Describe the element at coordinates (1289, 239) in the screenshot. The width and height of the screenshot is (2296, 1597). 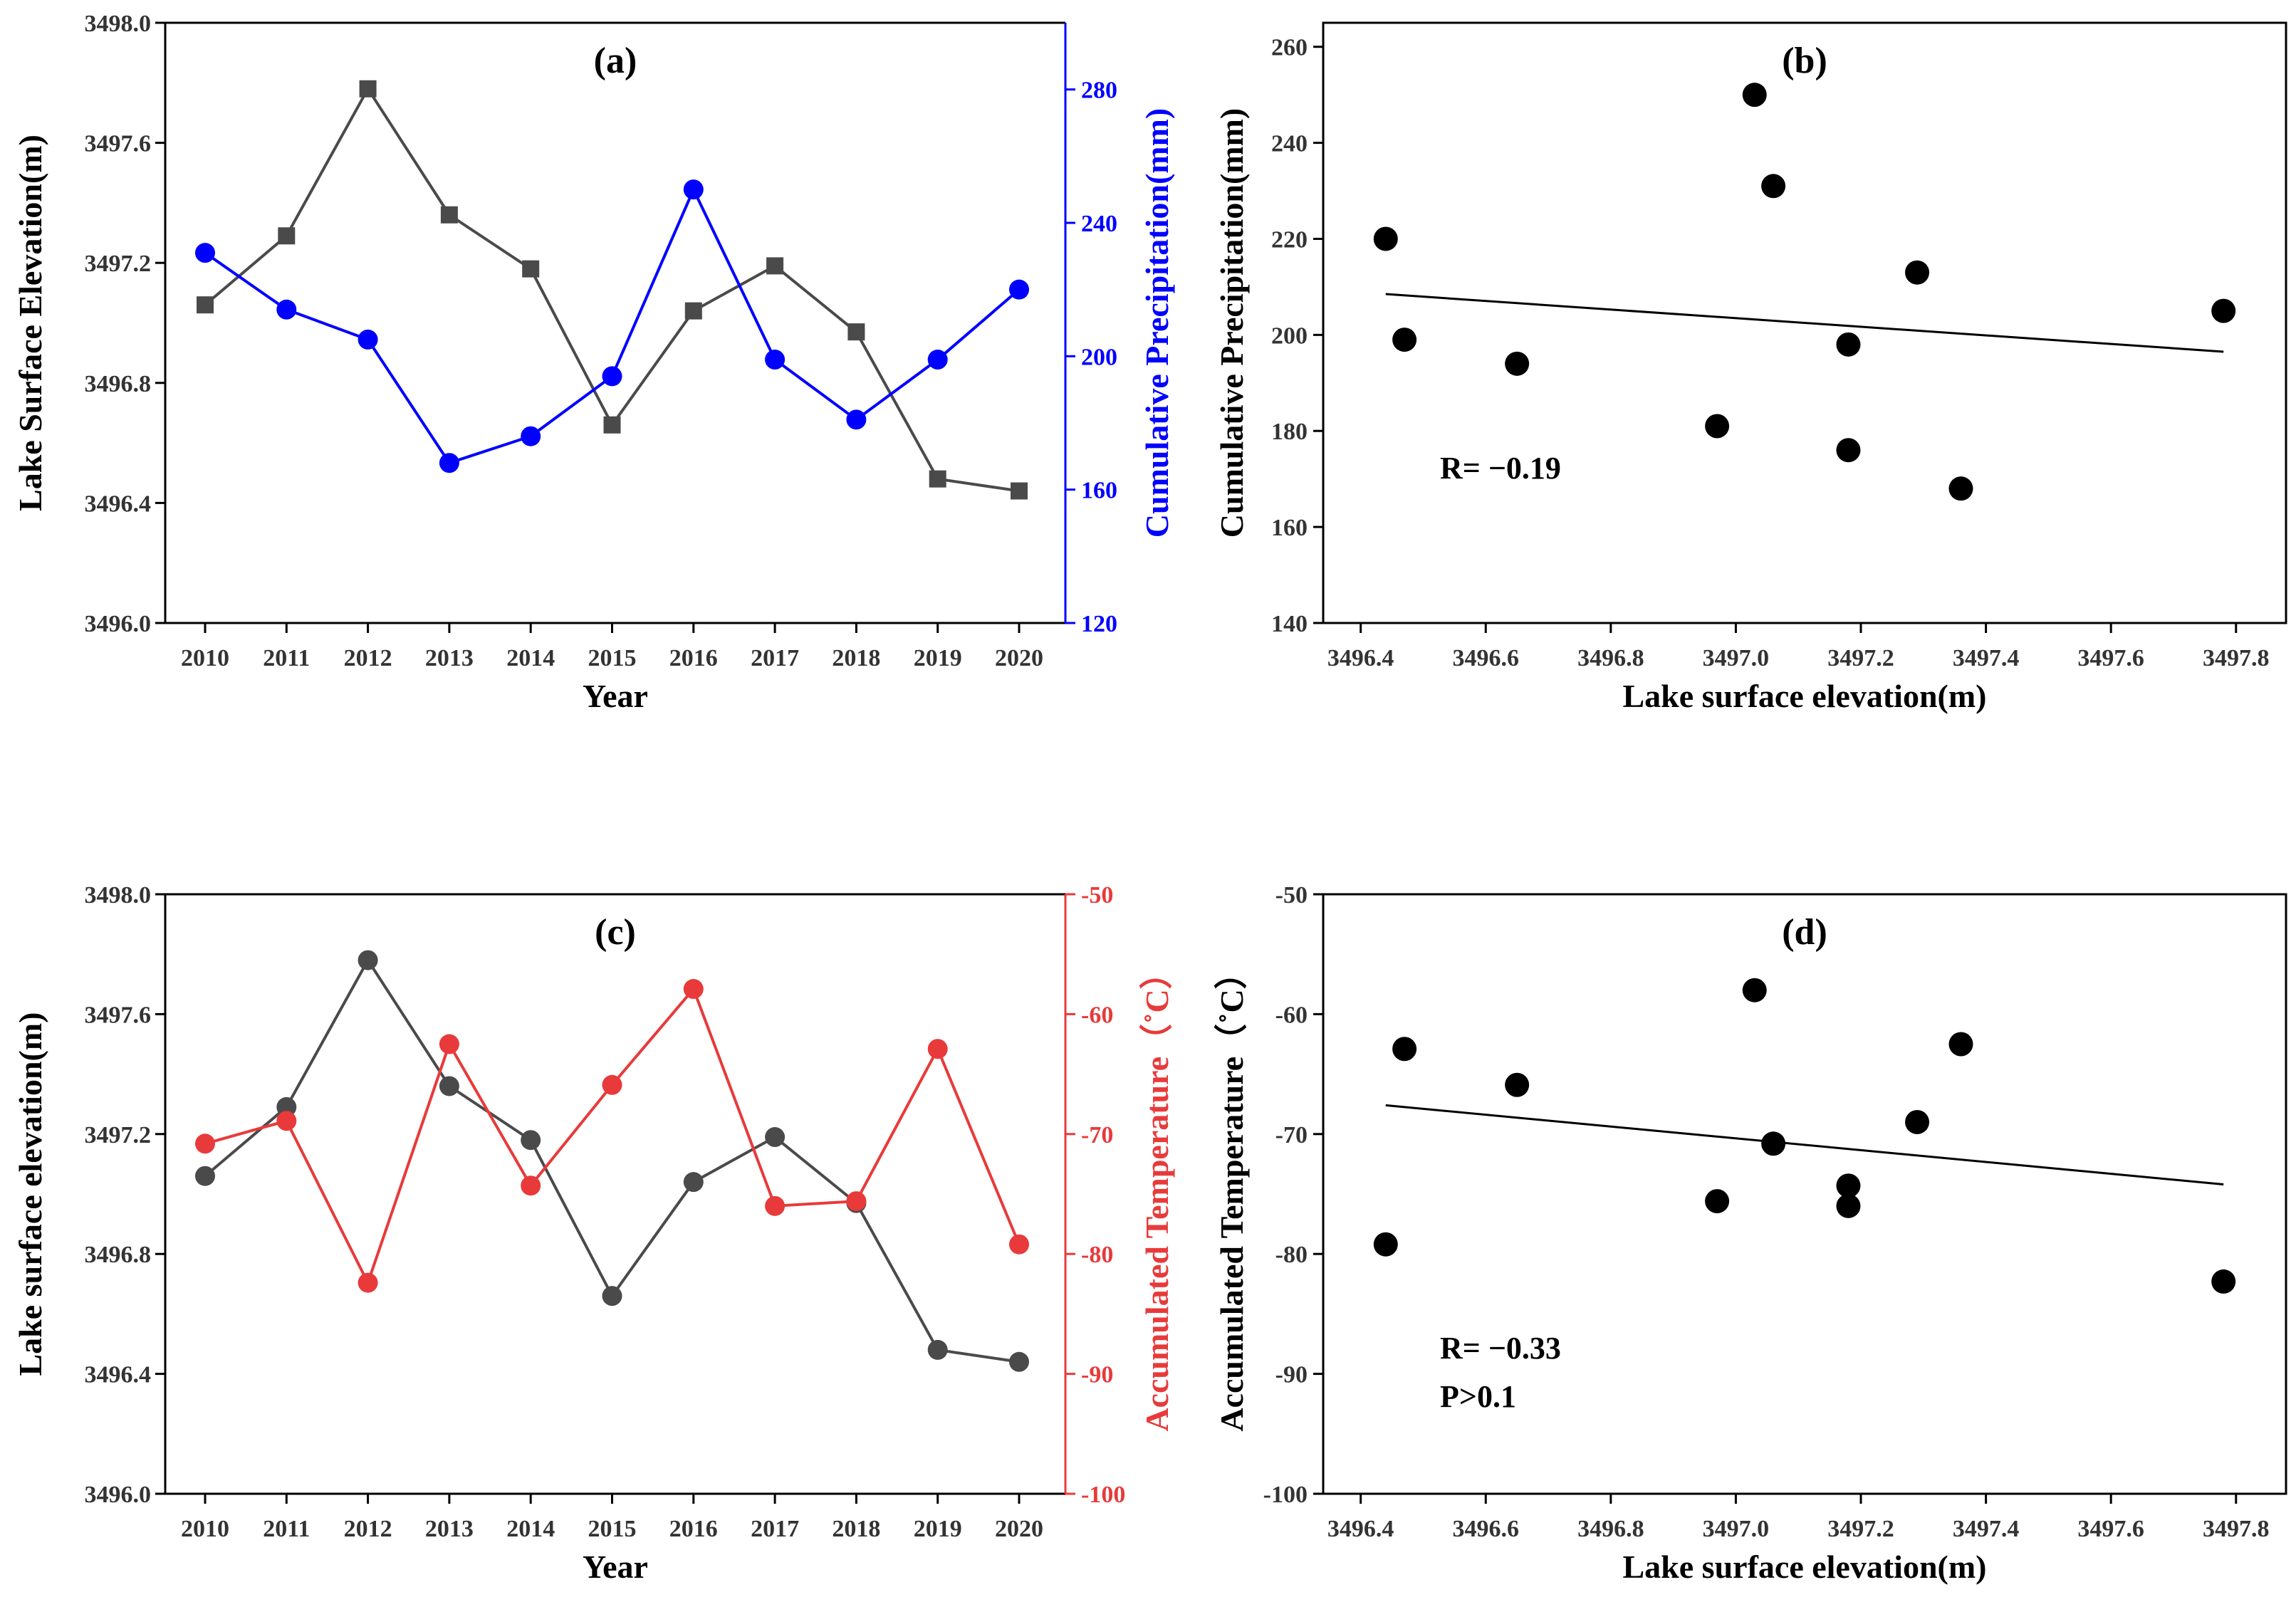
I see `y-tick-label: 220` at that location.